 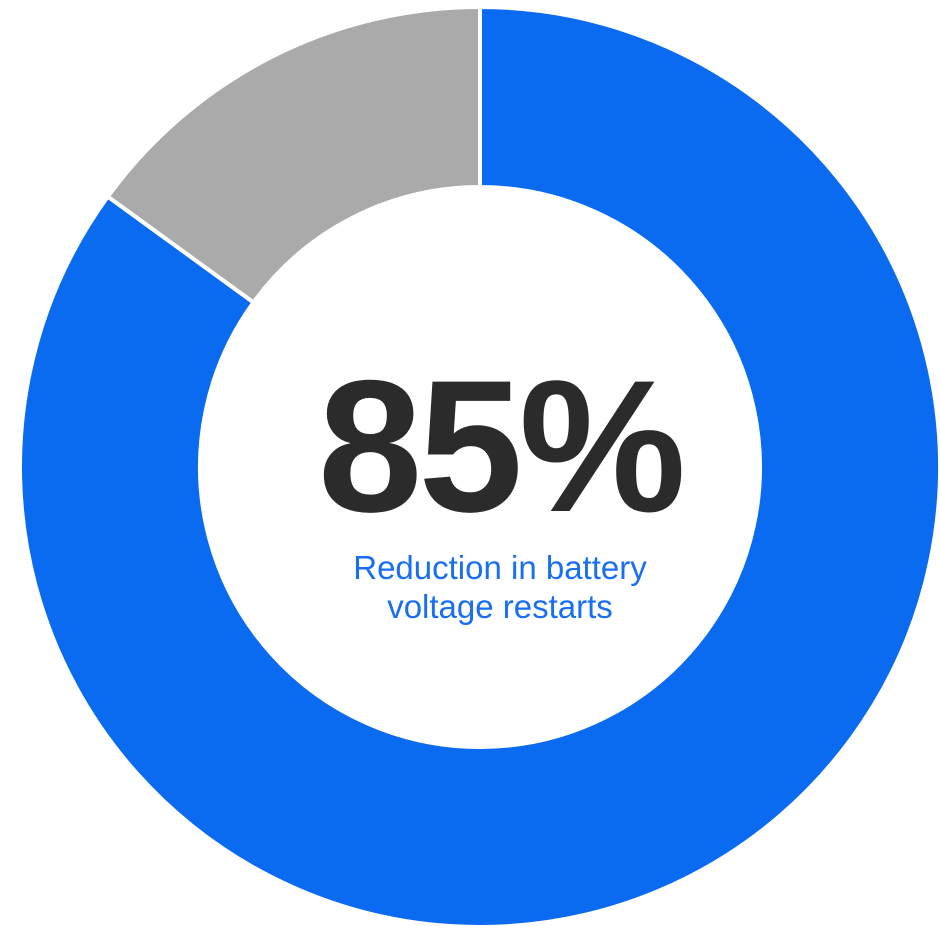 What do you see at coordinates (501, 446) in the screenshot?
I see `center-value: 85%` at bounding box center [501, 446].